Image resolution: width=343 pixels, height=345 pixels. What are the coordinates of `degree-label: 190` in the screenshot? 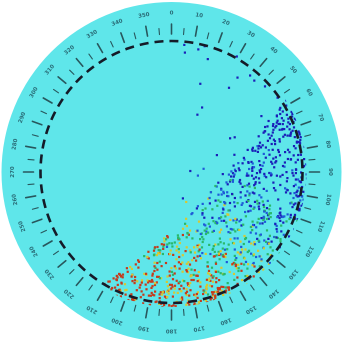 It's located at (144, 328).